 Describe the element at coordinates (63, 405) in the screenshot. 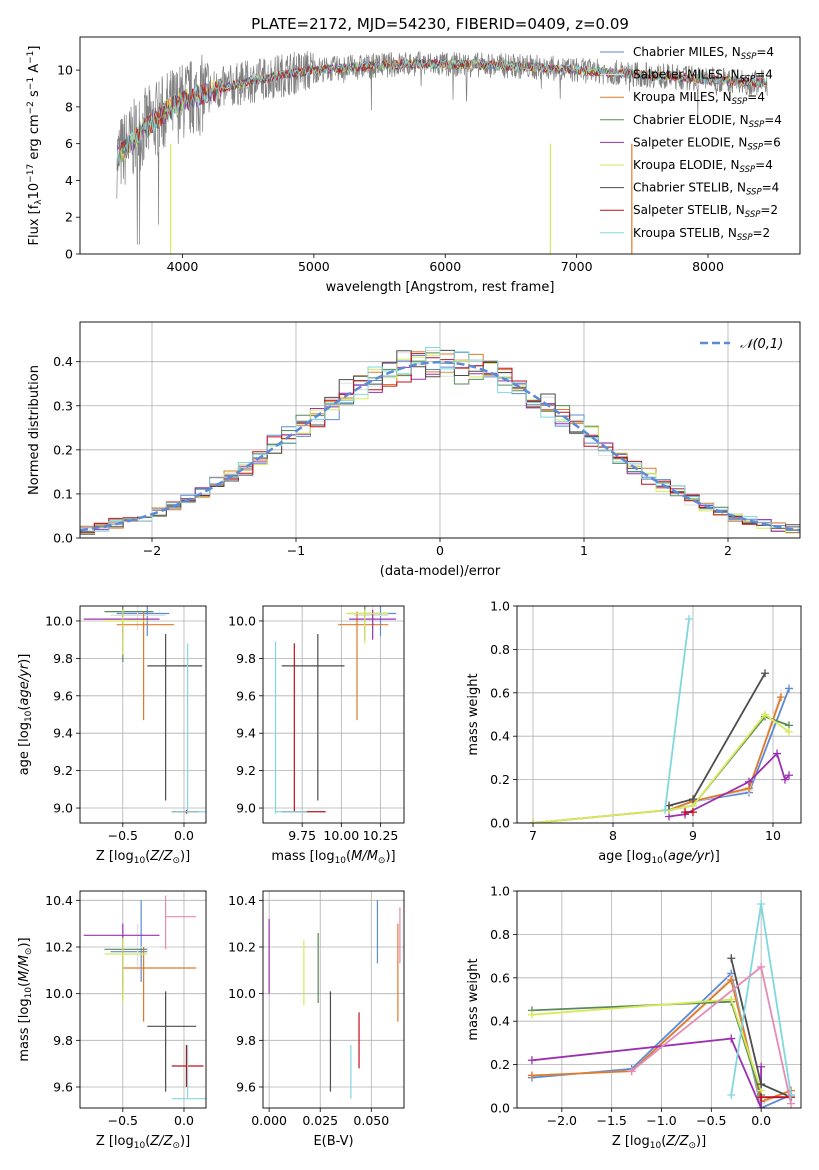

I see `y-tick-label: 0.3` at that location.